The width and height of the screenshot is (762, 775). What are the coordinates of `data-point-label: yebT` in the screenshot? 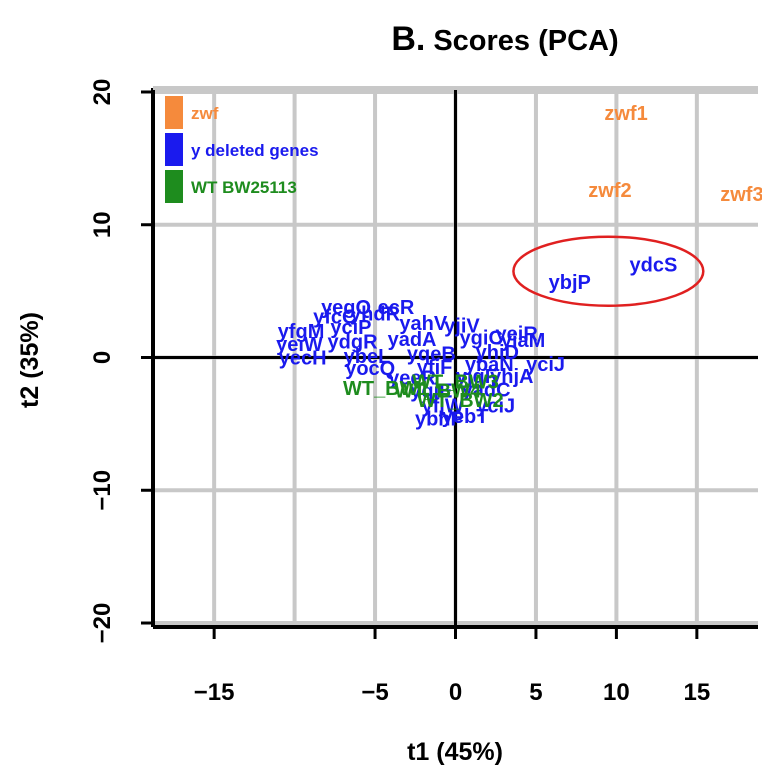 It's located at (465, 417).